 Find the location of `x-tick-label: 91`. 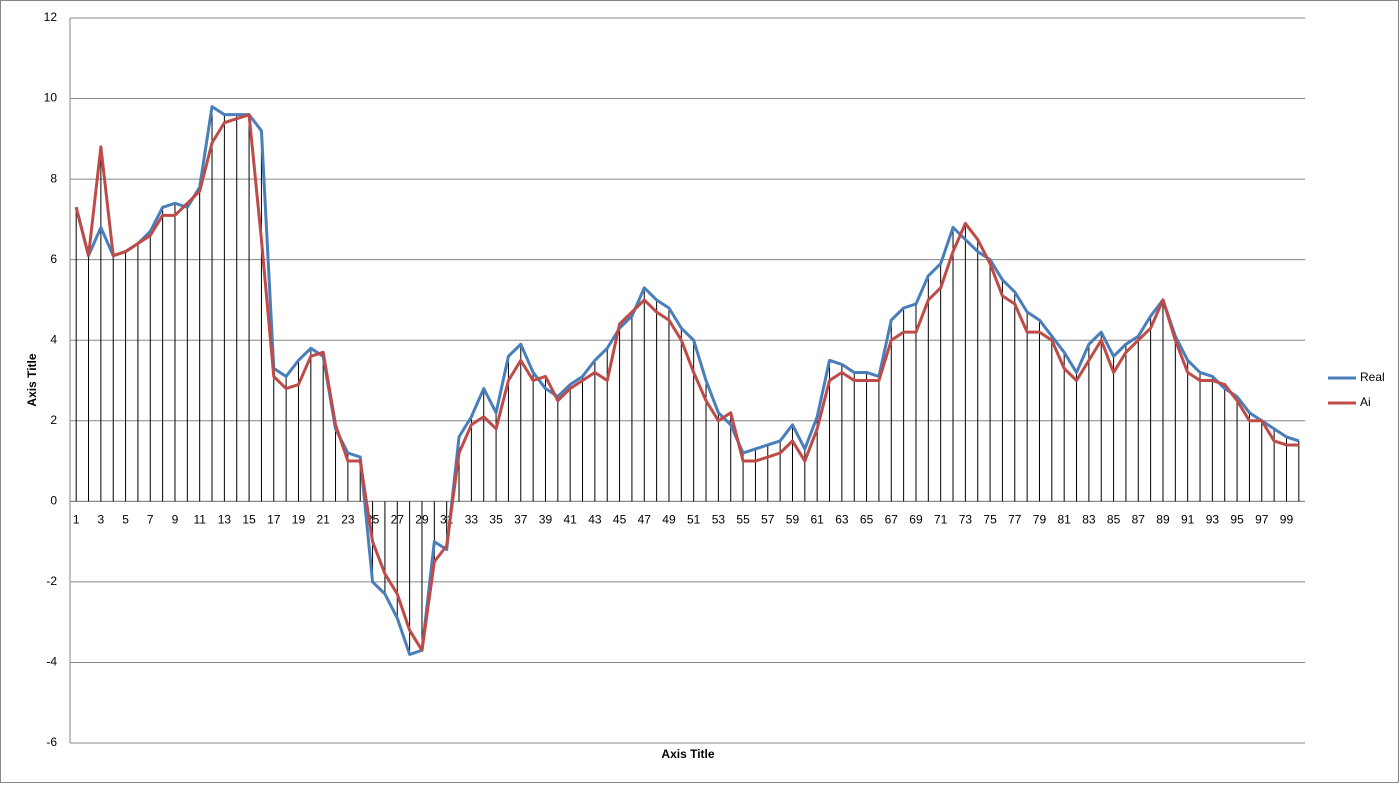

x-tick-label: 91 is located at coordinates (1188, 520).